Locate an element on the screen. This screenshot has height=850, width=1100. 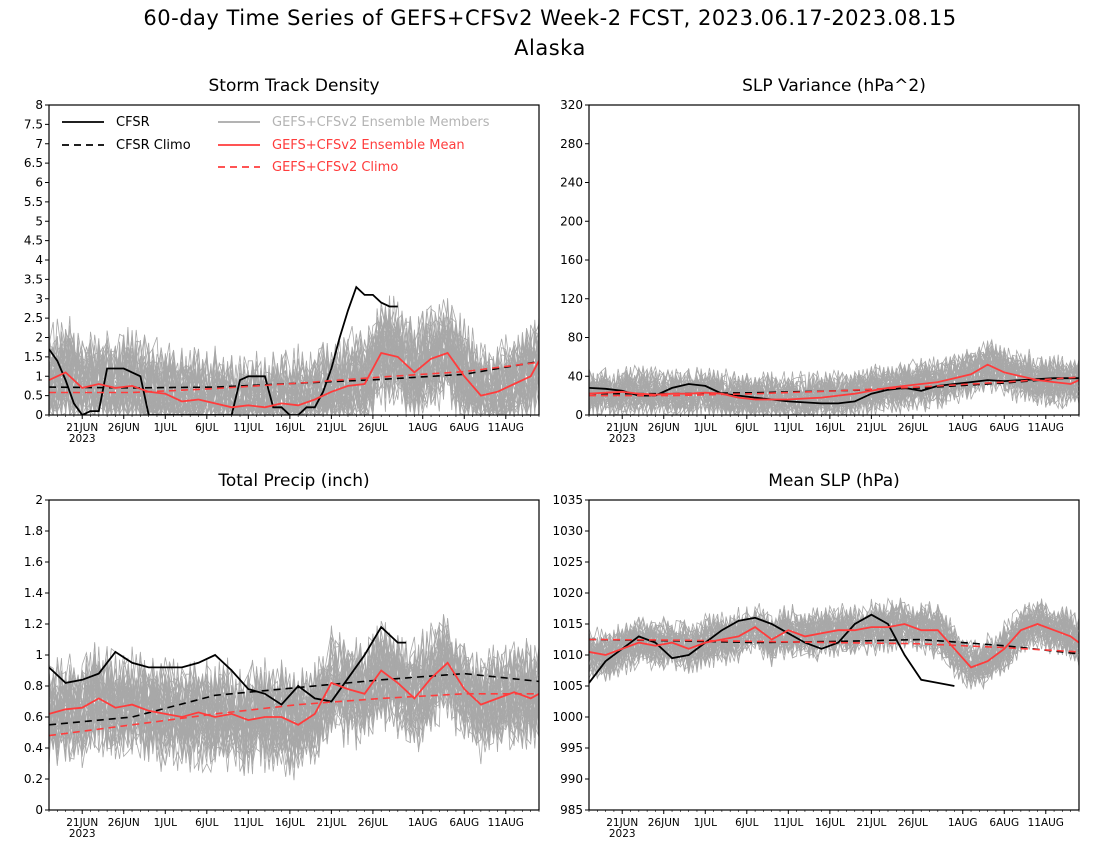
y-tick-label: 1.5 is located at coordinates (33, 357).